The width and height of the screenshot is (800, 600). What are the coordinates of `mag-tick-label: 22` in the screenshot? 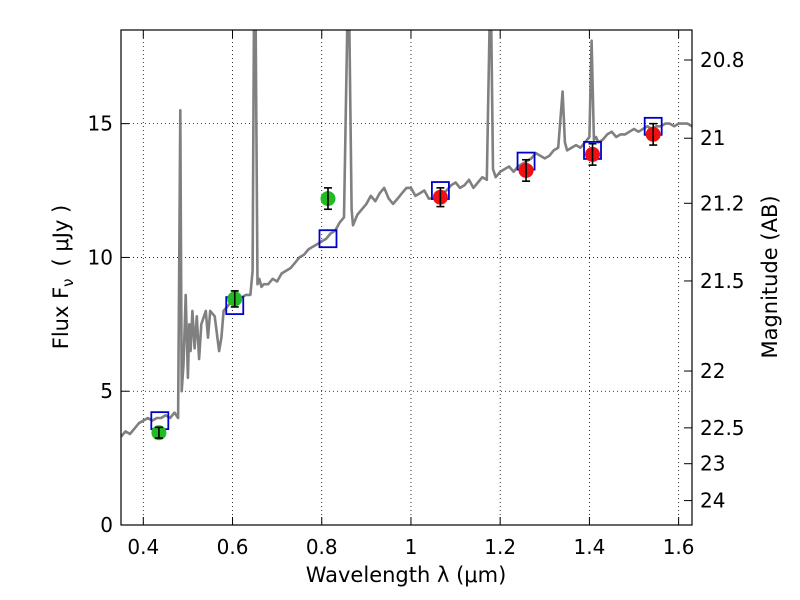 It's located at (712, 371).